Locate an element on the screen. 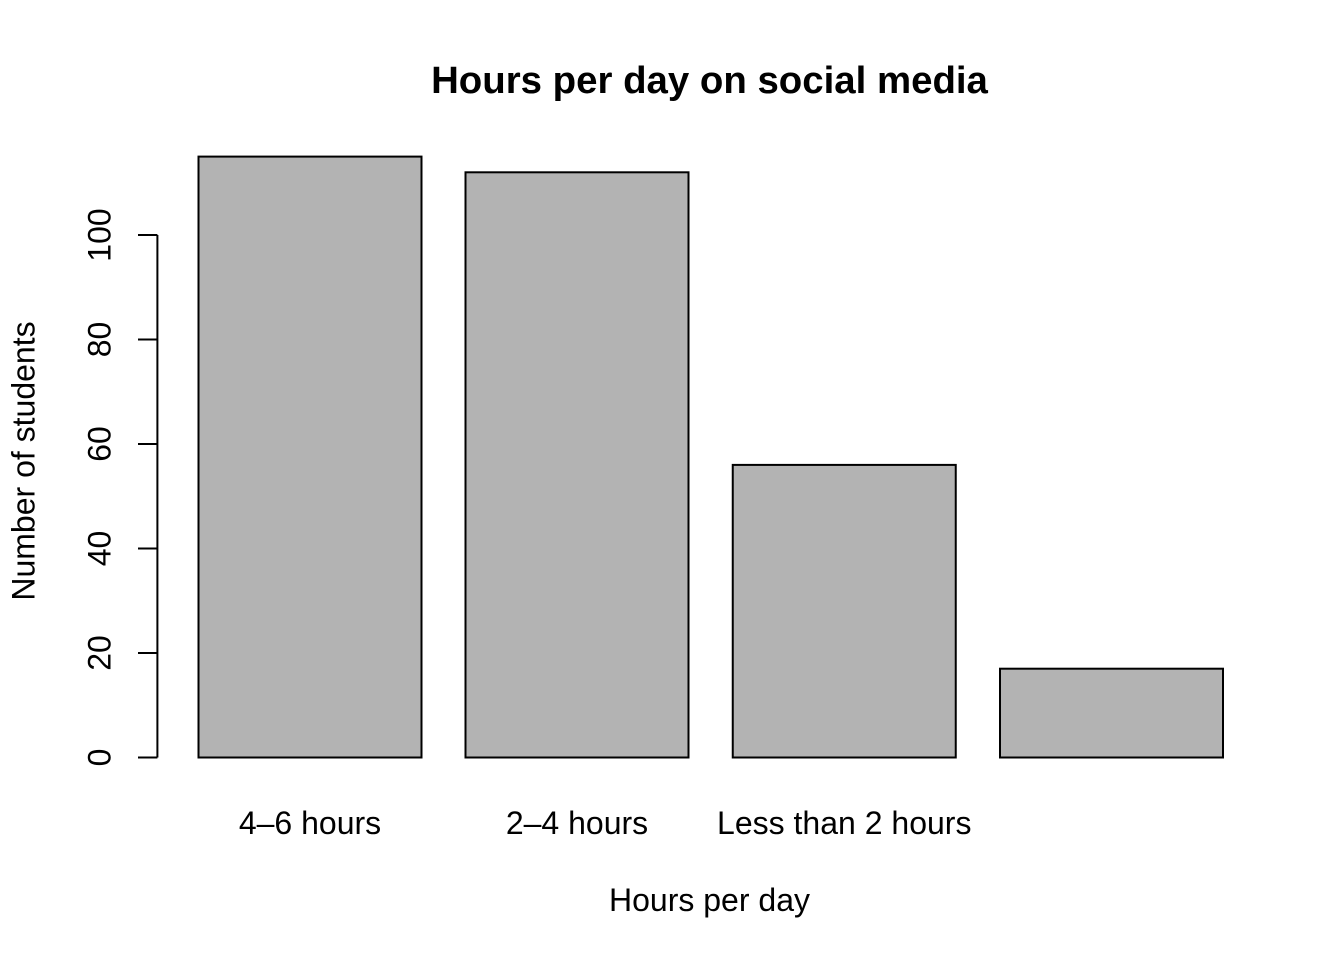  svg-text: Hours per day on social media is located at coordinates (709, 80).